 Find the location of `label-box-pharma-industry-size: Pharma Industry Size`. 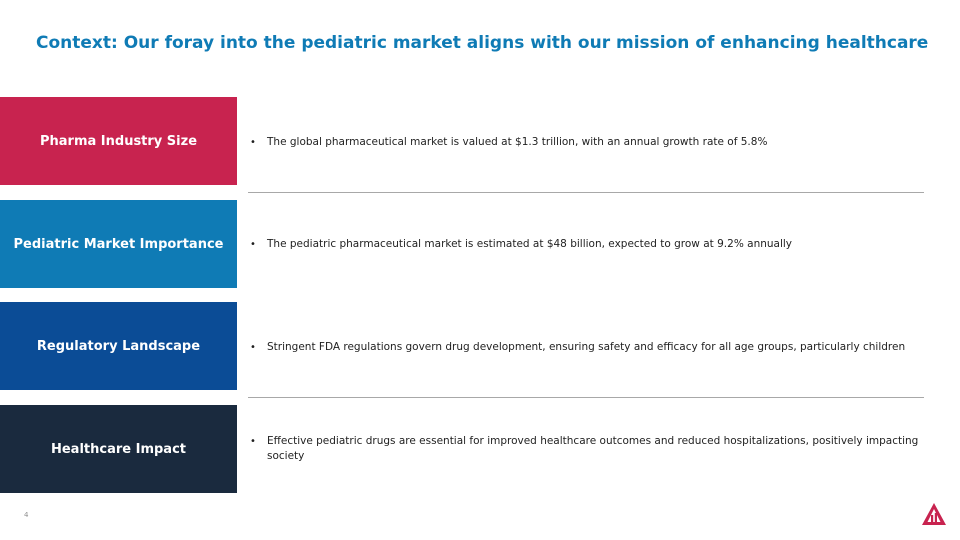

label-box-pharma-industry-size: Pharma Industry Size is located at coordinates (118, 141).